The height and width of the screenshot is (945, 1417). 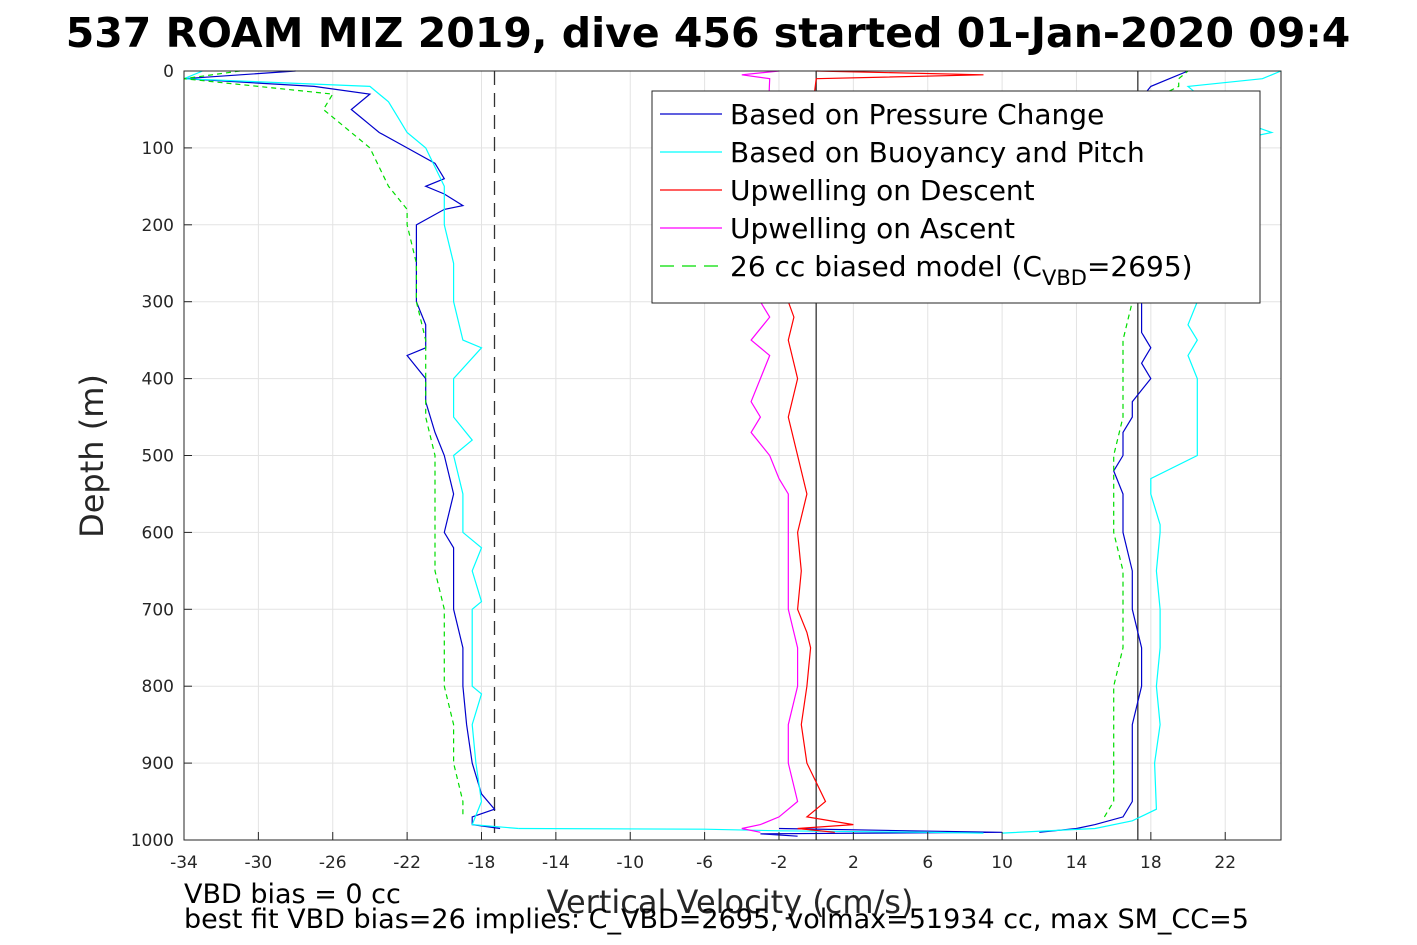 What do you see at coordinates (292, 894) in the screenshot?
I see `vbd-bias-note: VBD bias = 0 cc` at bounding box center [292, 894].